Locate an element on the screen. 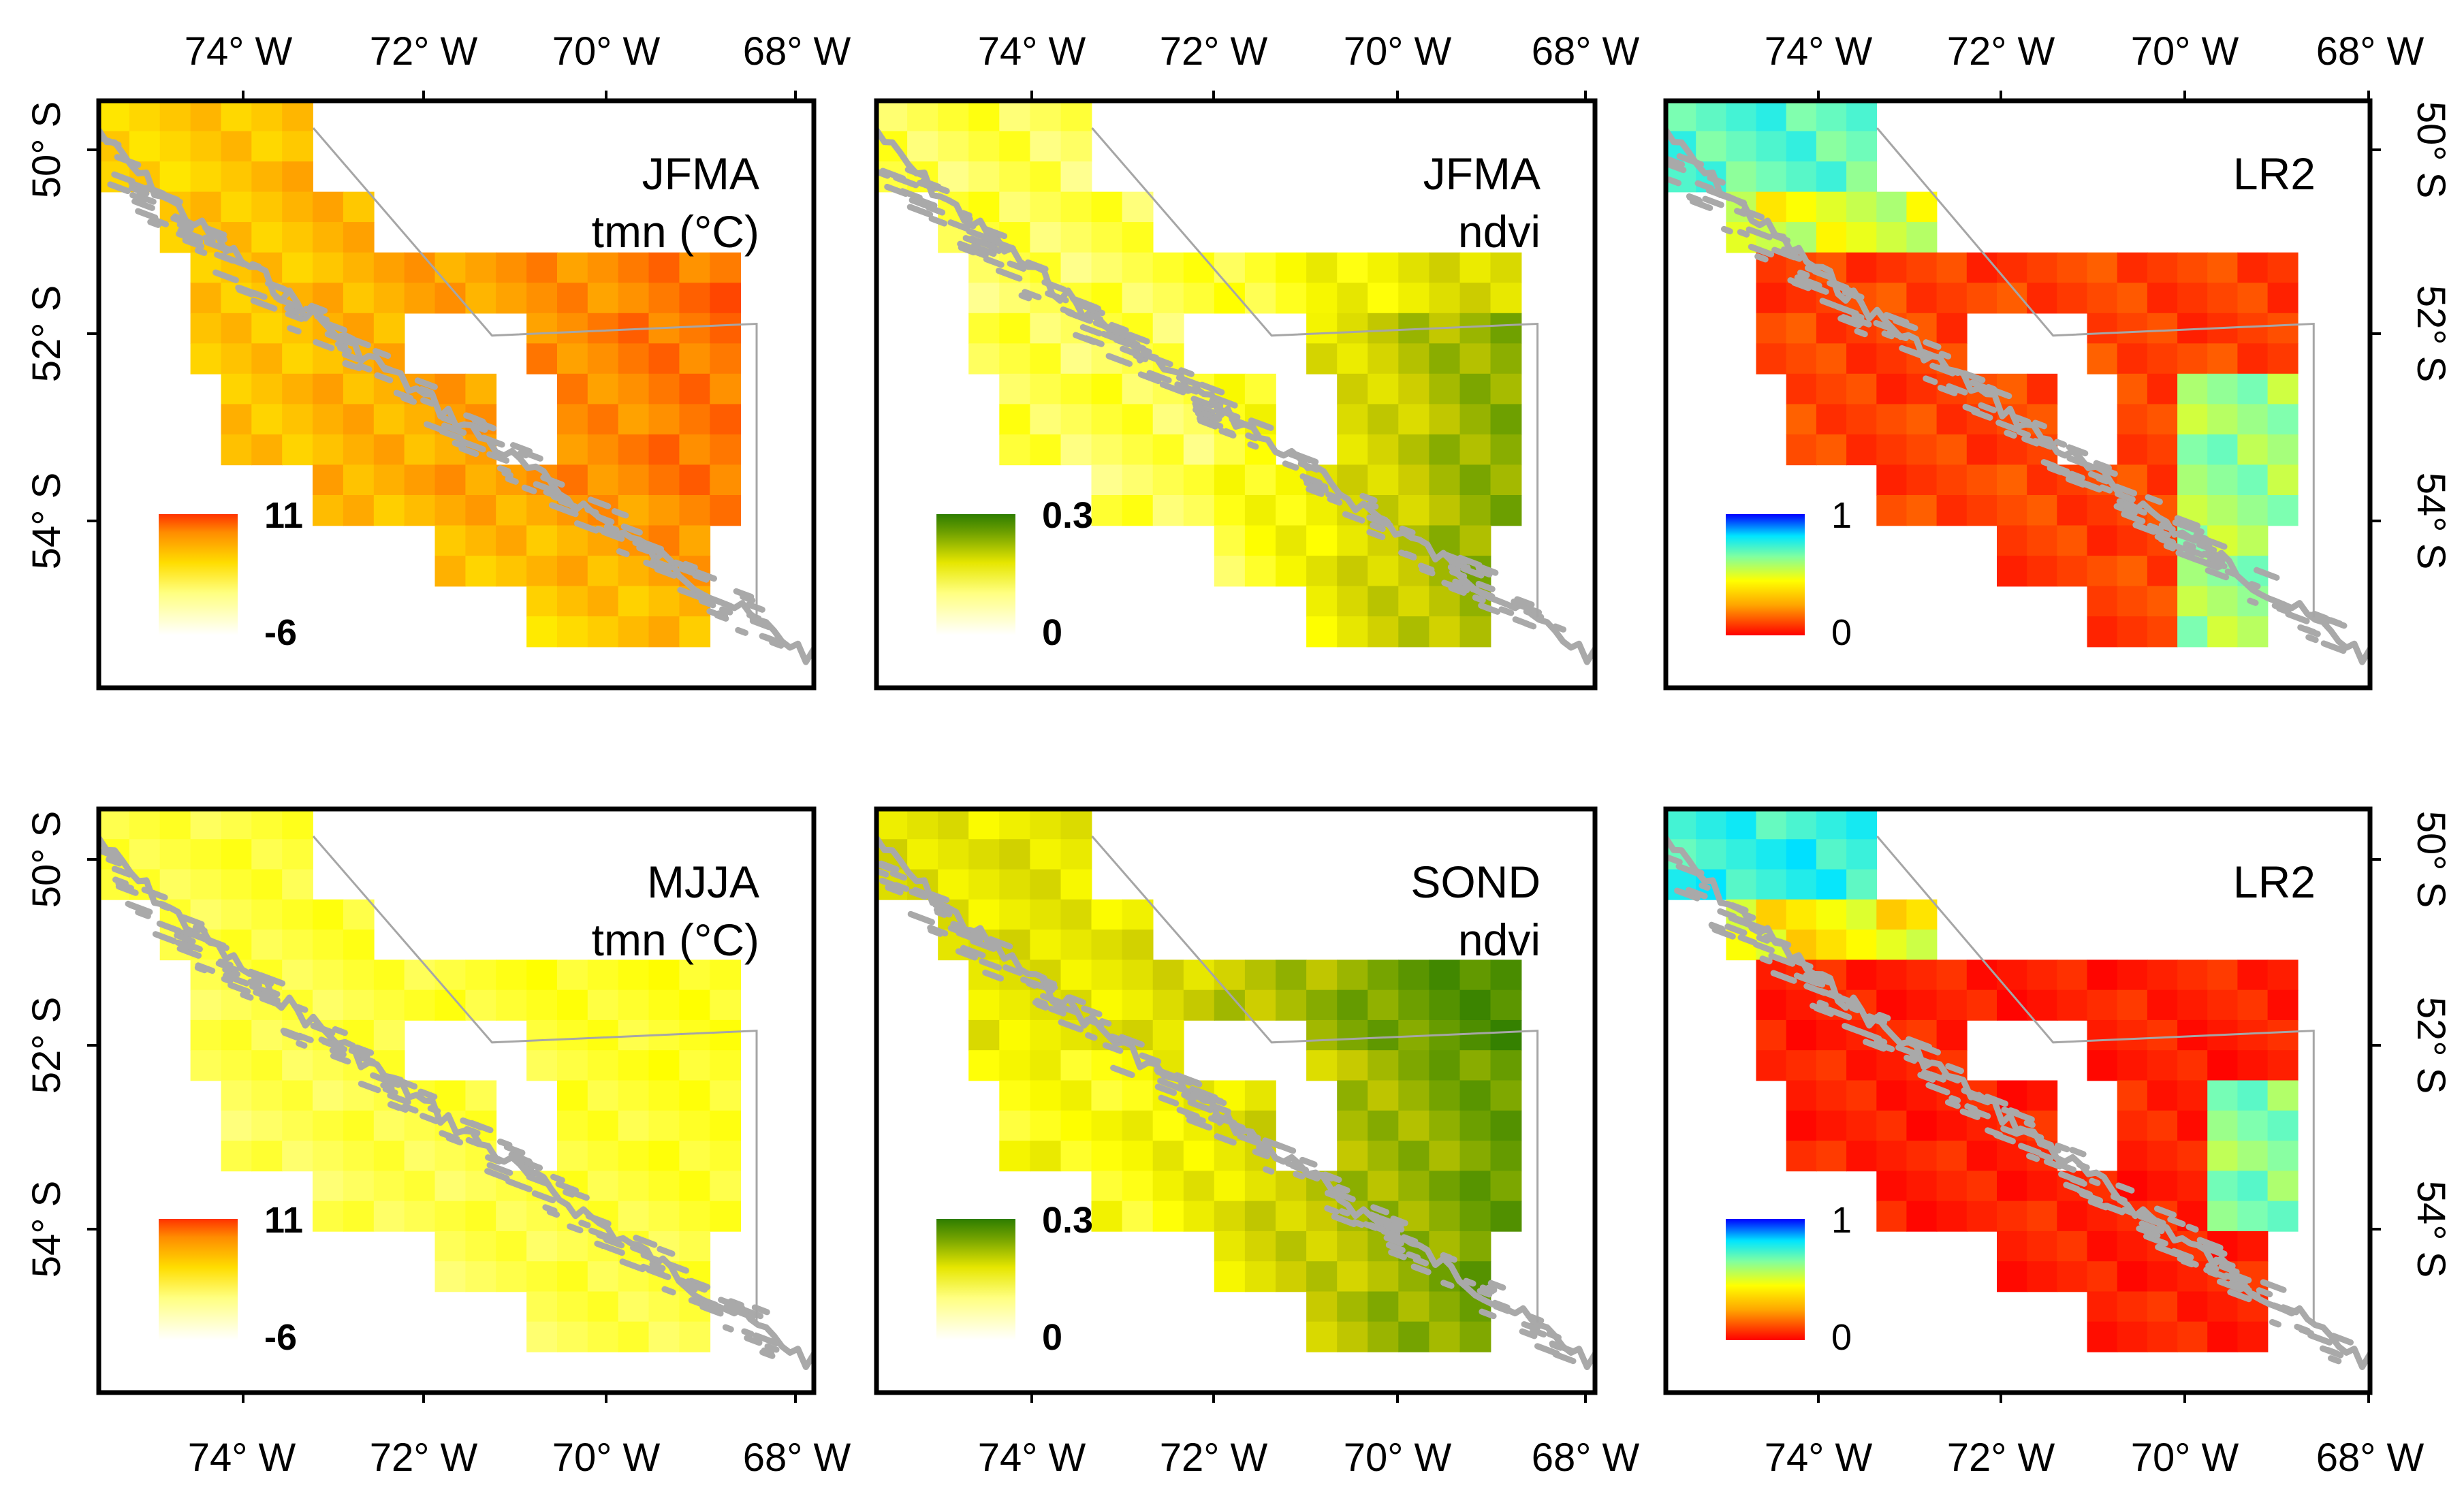 The width and height of the screenshot is (2464, 1492). legend-color-ramp is located at coordinates (976, 1279).